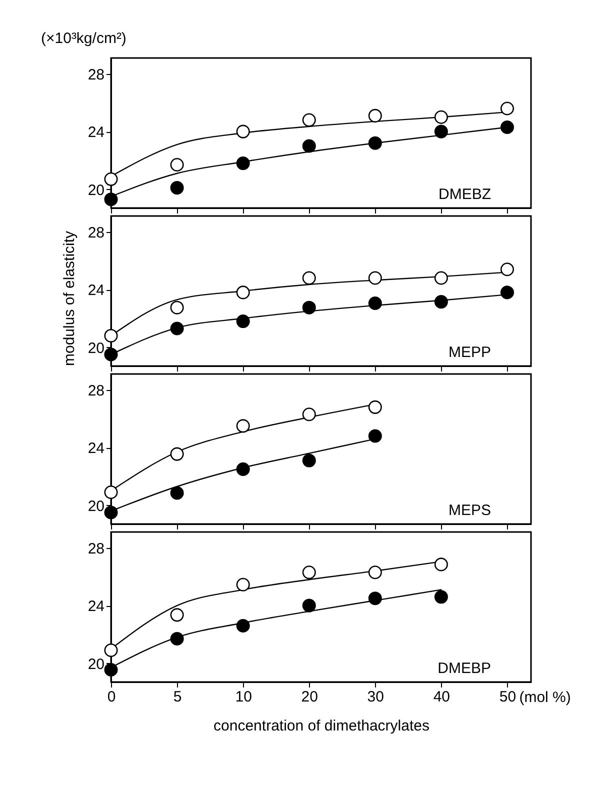 This screenshot has height=791, width=591. What do you see at coordinates (309, 697) in the screenshot?
I see `x-tick-label: 20` at bounding box center [309, 697].